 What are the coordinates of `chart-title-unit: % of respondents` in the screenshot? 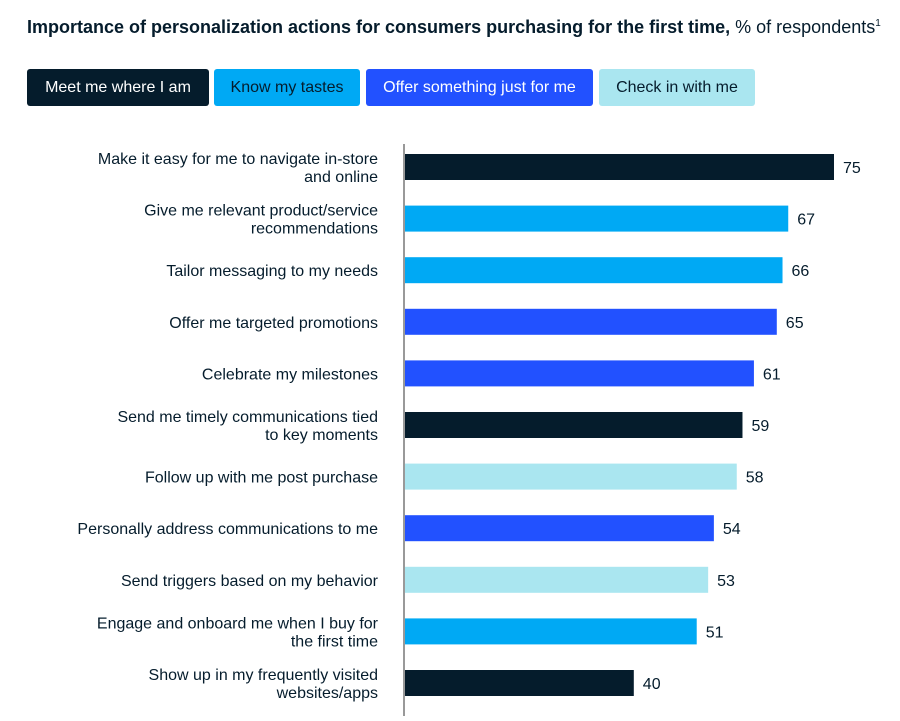 It's located at (805, 27).